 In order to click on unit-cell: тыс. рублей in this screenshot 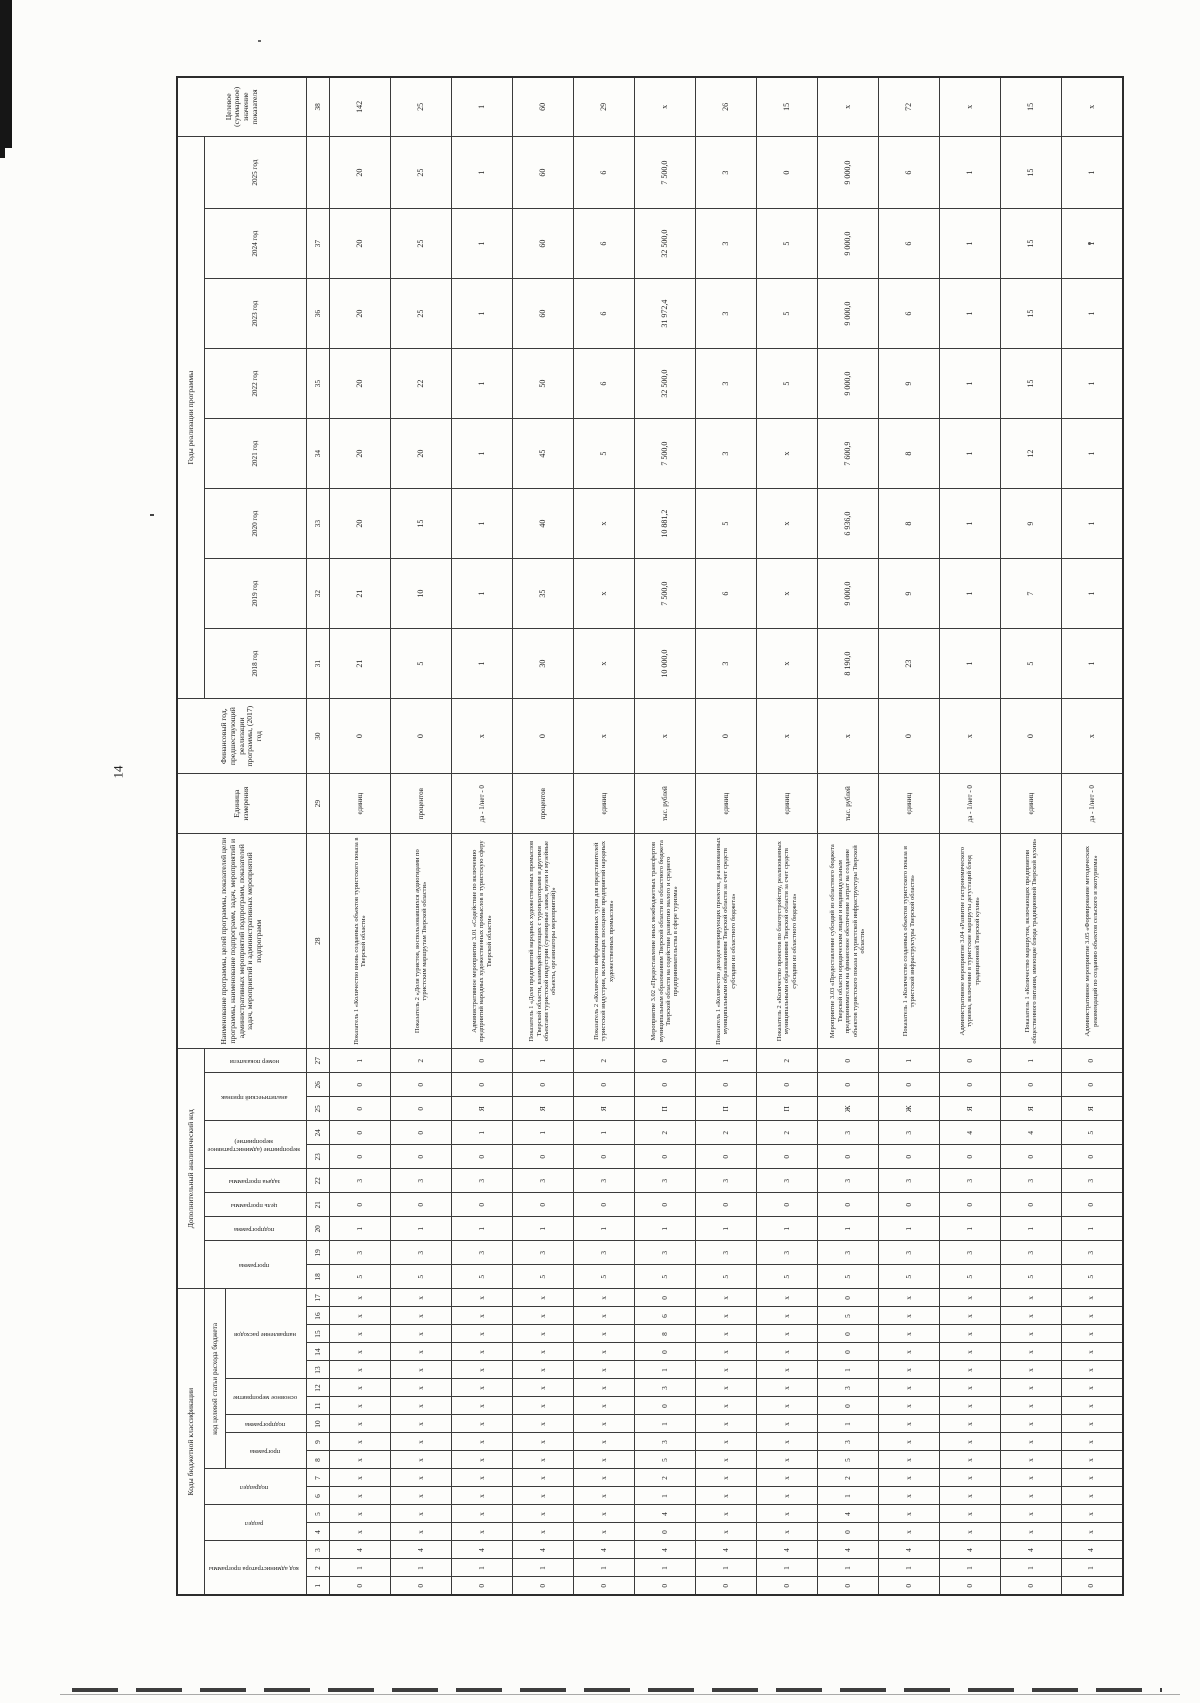, I will do `click(848, 803)`.